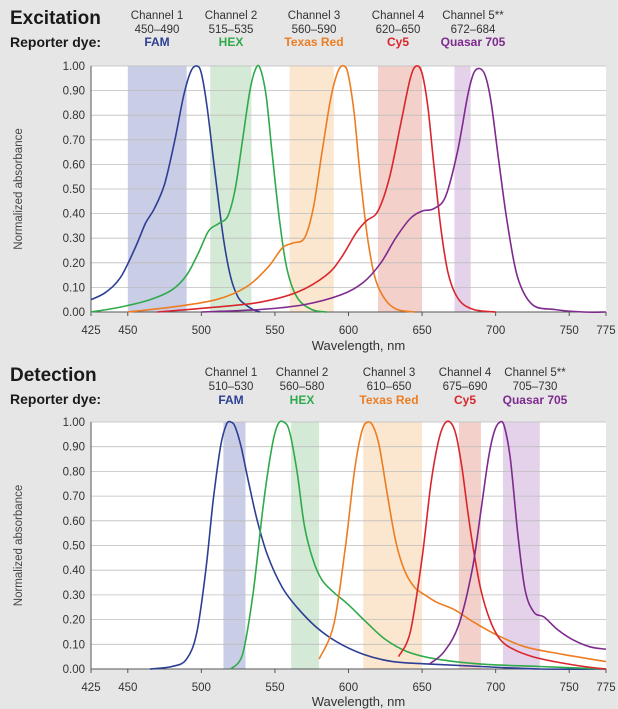 The image size is (618, 709). What do you see at coordinates (55, 18) in the screenshot?
I see `panel-title: Excitation` at bounding box center [55, 18].